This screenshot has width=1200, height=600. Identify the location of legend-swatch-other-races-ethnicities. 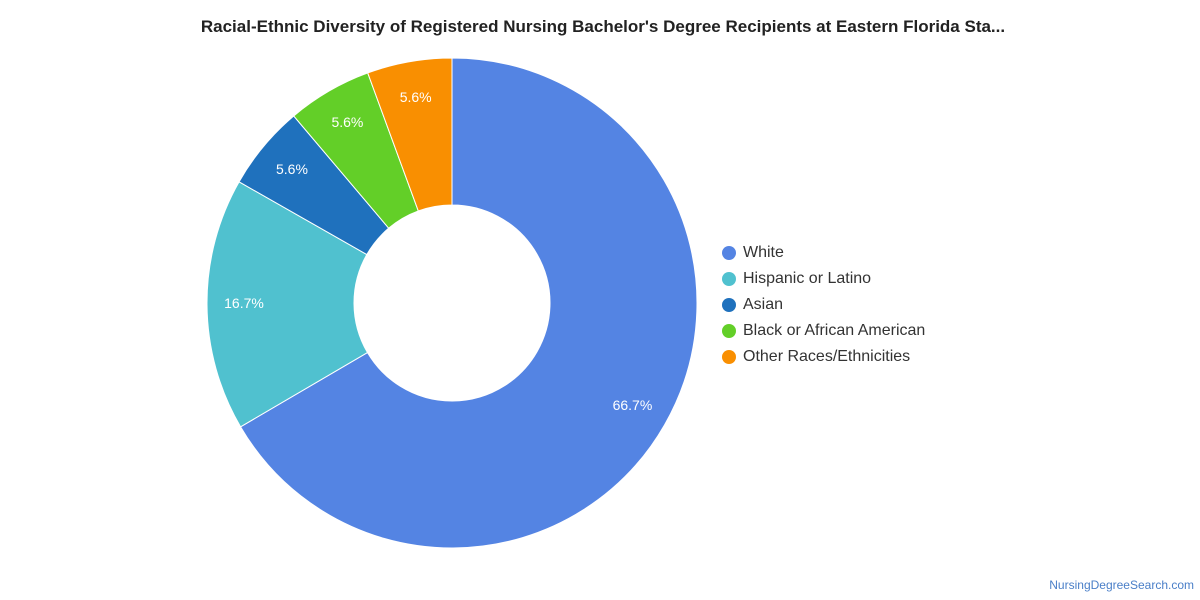
(729, 357).